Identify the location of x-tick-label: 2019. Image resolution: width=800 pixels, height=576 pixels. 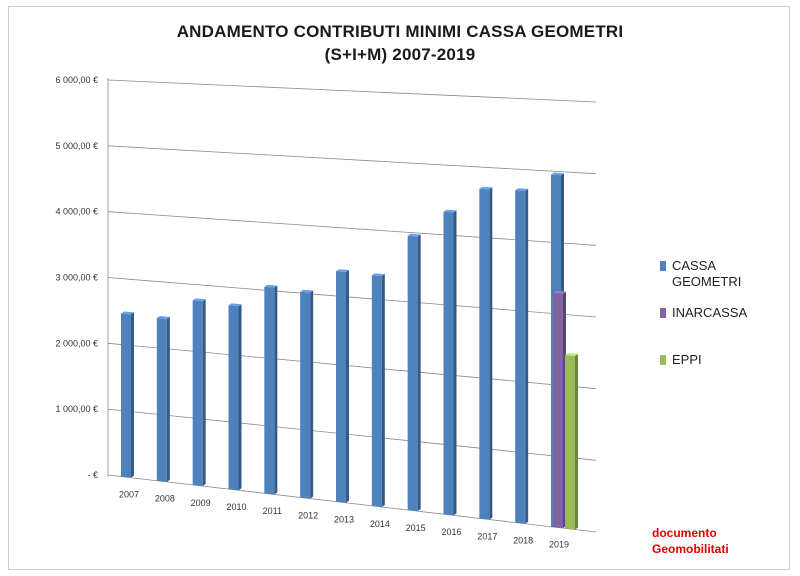
(559, 545).